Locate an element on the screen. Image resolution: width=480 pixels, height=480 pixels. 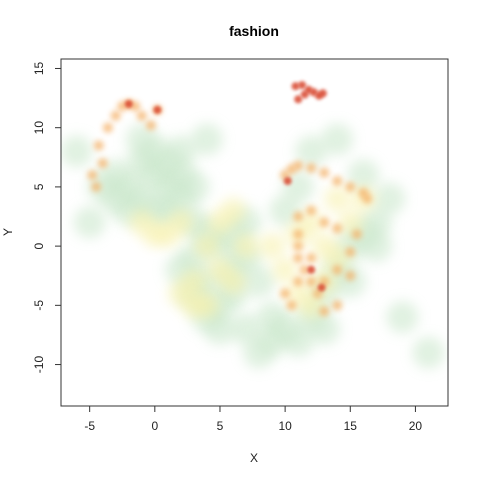
x-tick-label: 20 is located at coordinates (416, 426).